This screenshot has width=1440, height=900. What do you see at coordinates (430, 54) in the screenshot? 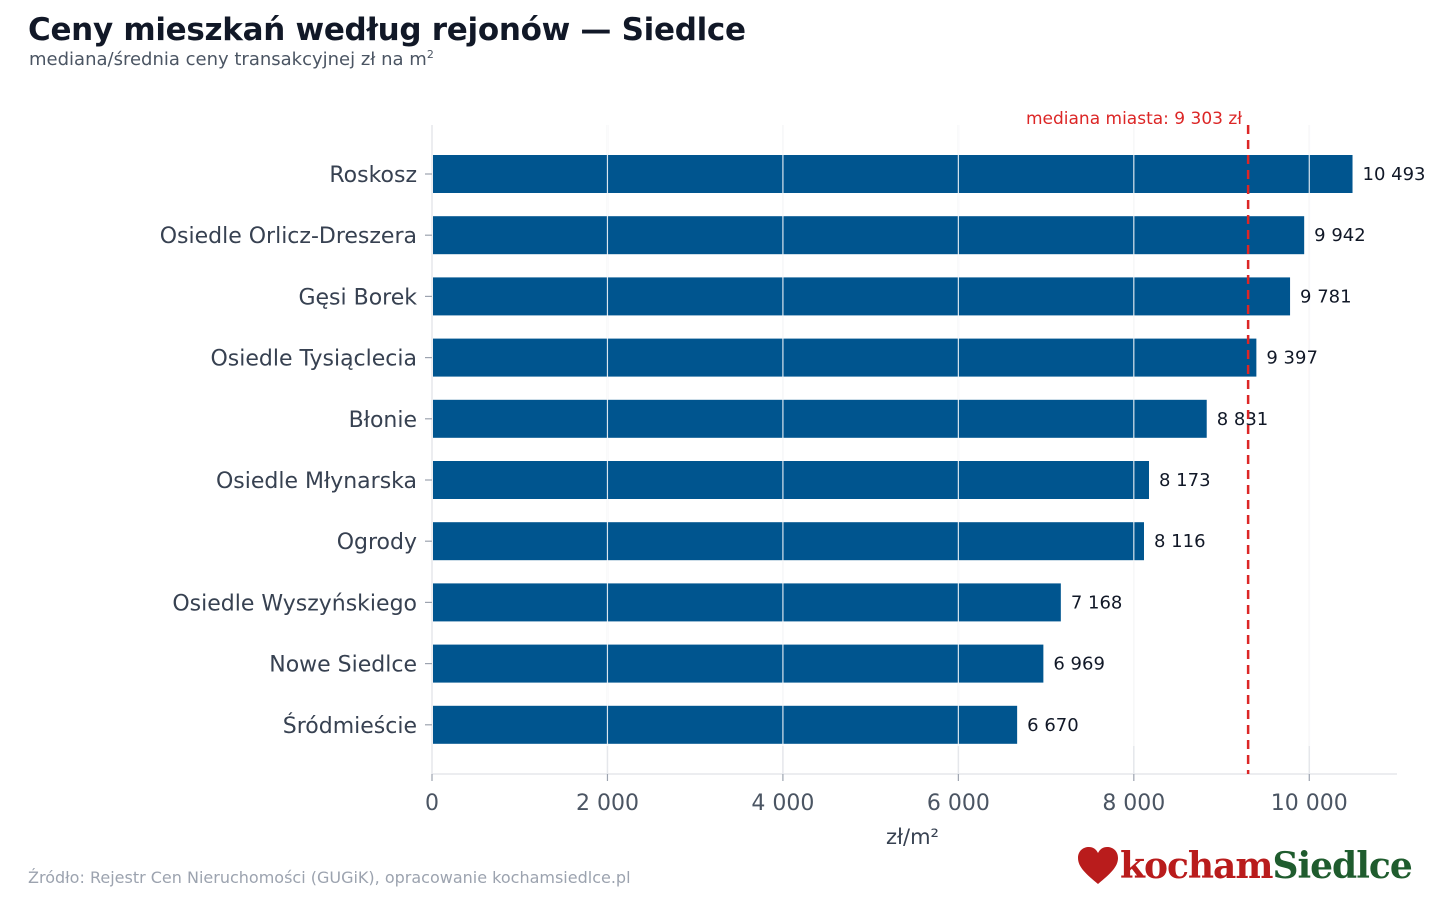
I see `chart-subtitle-sup: 2` at bounding box center [430, 54].